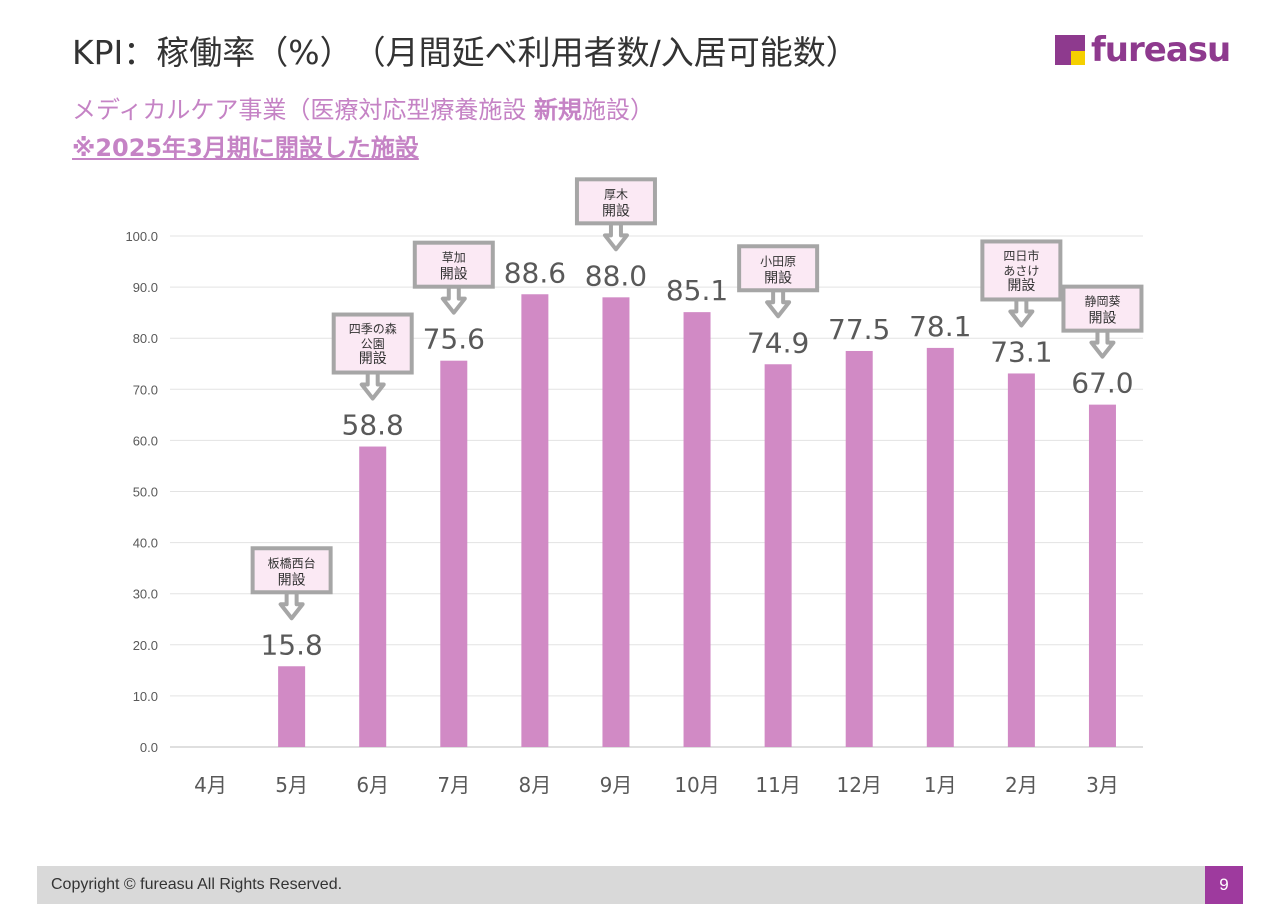 This screenshot has width=1280, height=904. I want to click on callout-text: あさけ, so click(1021, 271).